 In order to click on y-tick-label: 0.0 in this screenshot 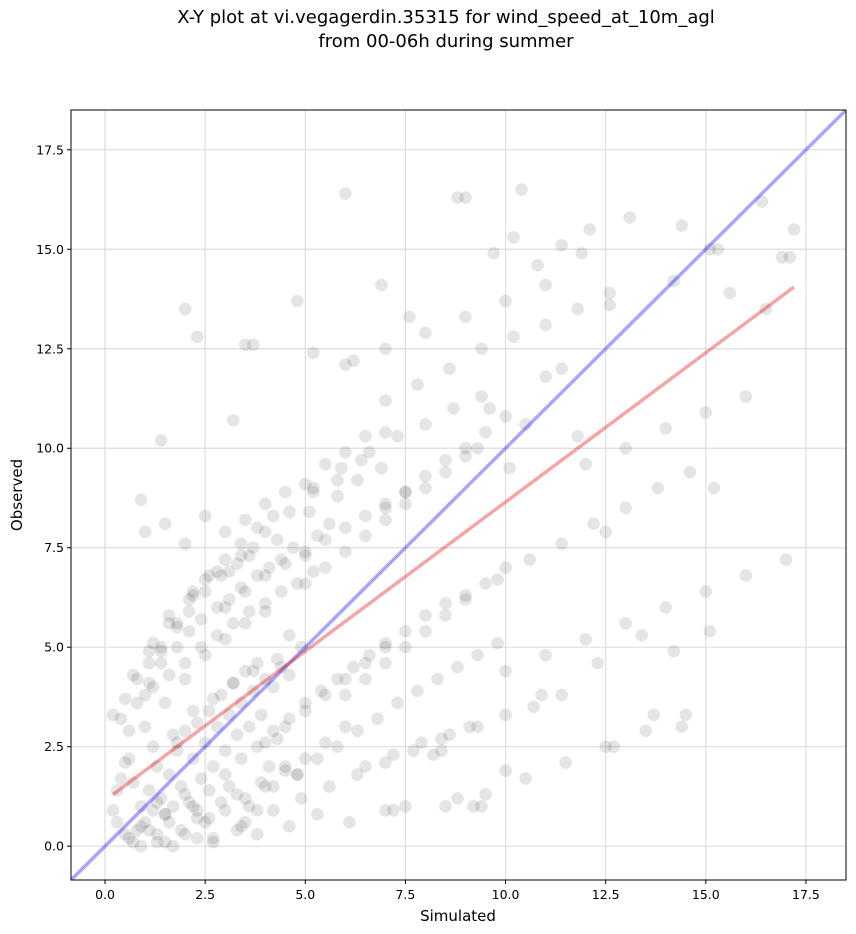, I will do `click(54, 846)`.